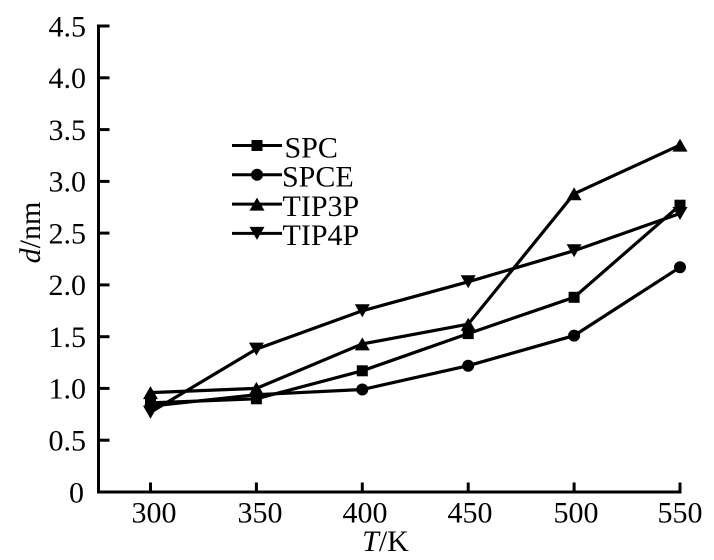 This screenshot has height=560, width=714. What do you see at coordinates (321, 235) in the screenshot?
I see `svg-text: TIP4P` at bounding box center [321, 235].